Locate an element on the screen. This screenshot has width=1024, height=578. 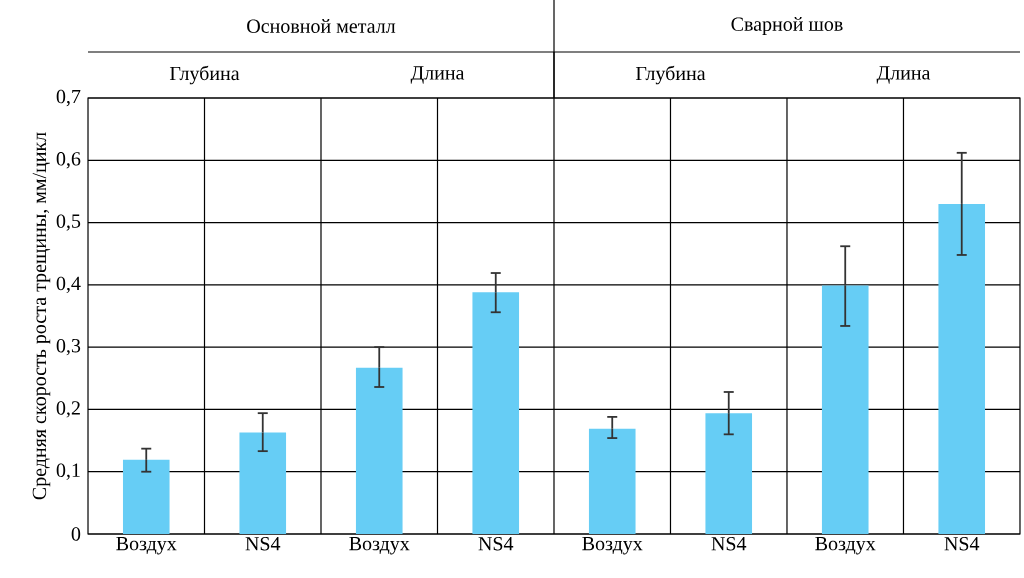
y-tick-label: 0 is located at coordinates (76, 534).